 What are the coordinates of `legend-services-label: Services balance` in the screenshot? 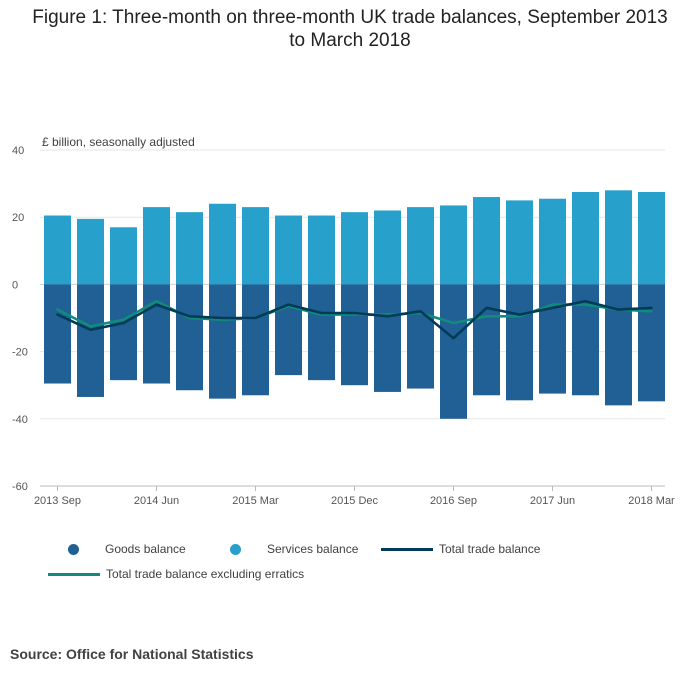 It's located at (313, 549).